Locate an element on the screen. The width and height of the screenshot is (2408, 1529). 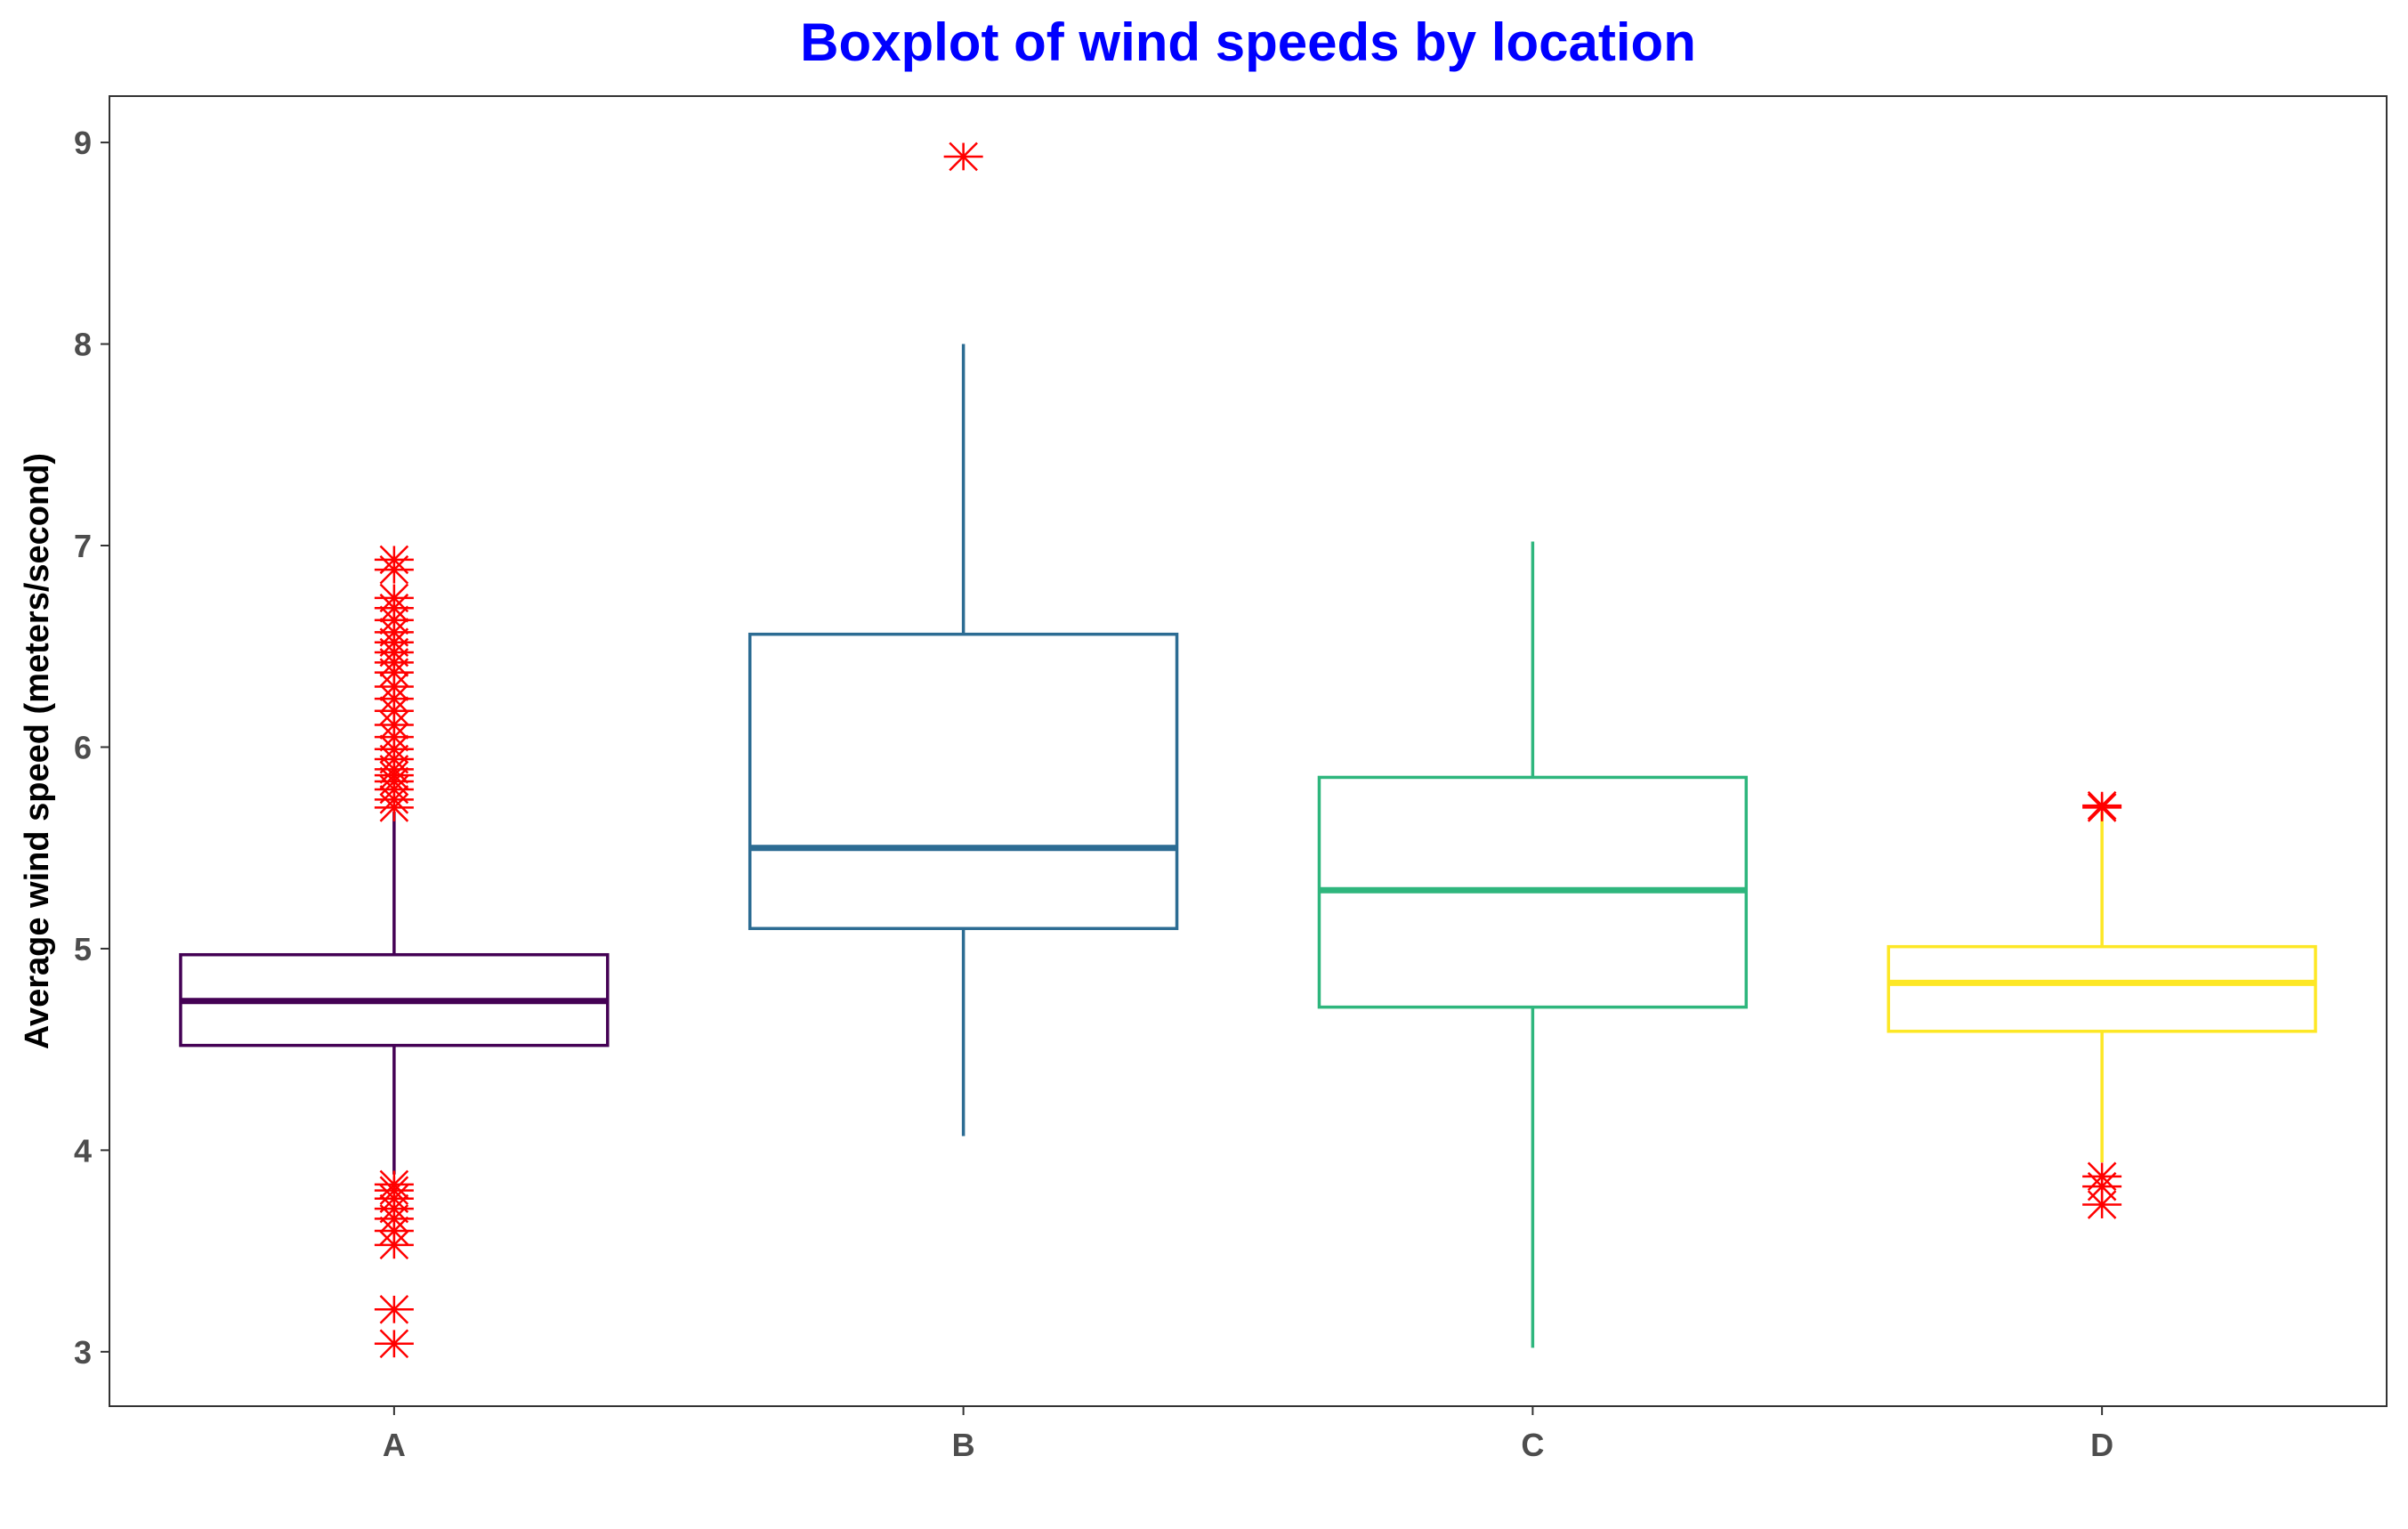
y-tick-label: 9 is located at coordinates (83, 143).